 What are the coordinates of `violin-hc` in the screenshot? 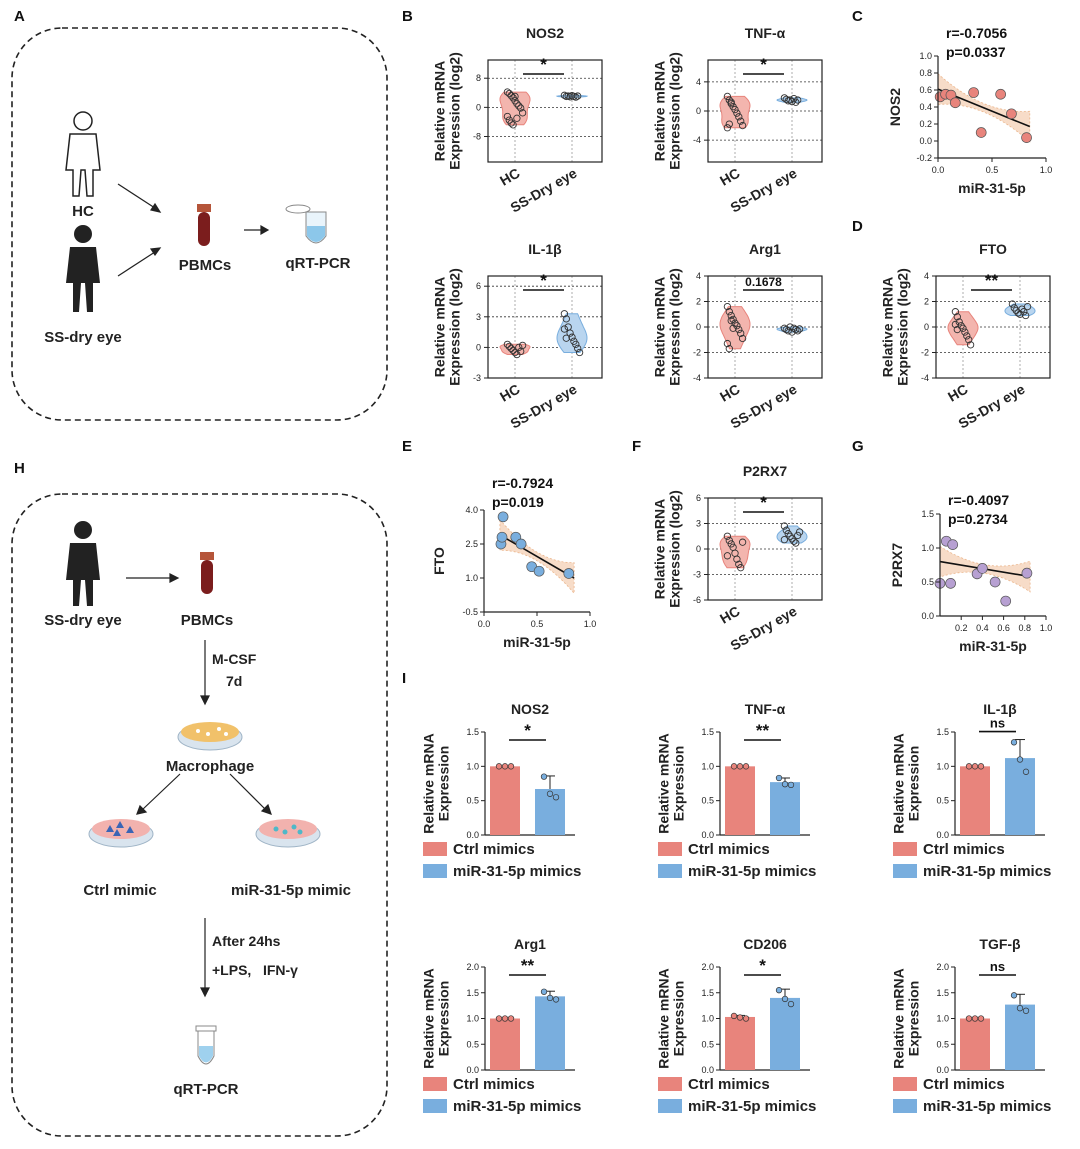 It's located at (735, 112).